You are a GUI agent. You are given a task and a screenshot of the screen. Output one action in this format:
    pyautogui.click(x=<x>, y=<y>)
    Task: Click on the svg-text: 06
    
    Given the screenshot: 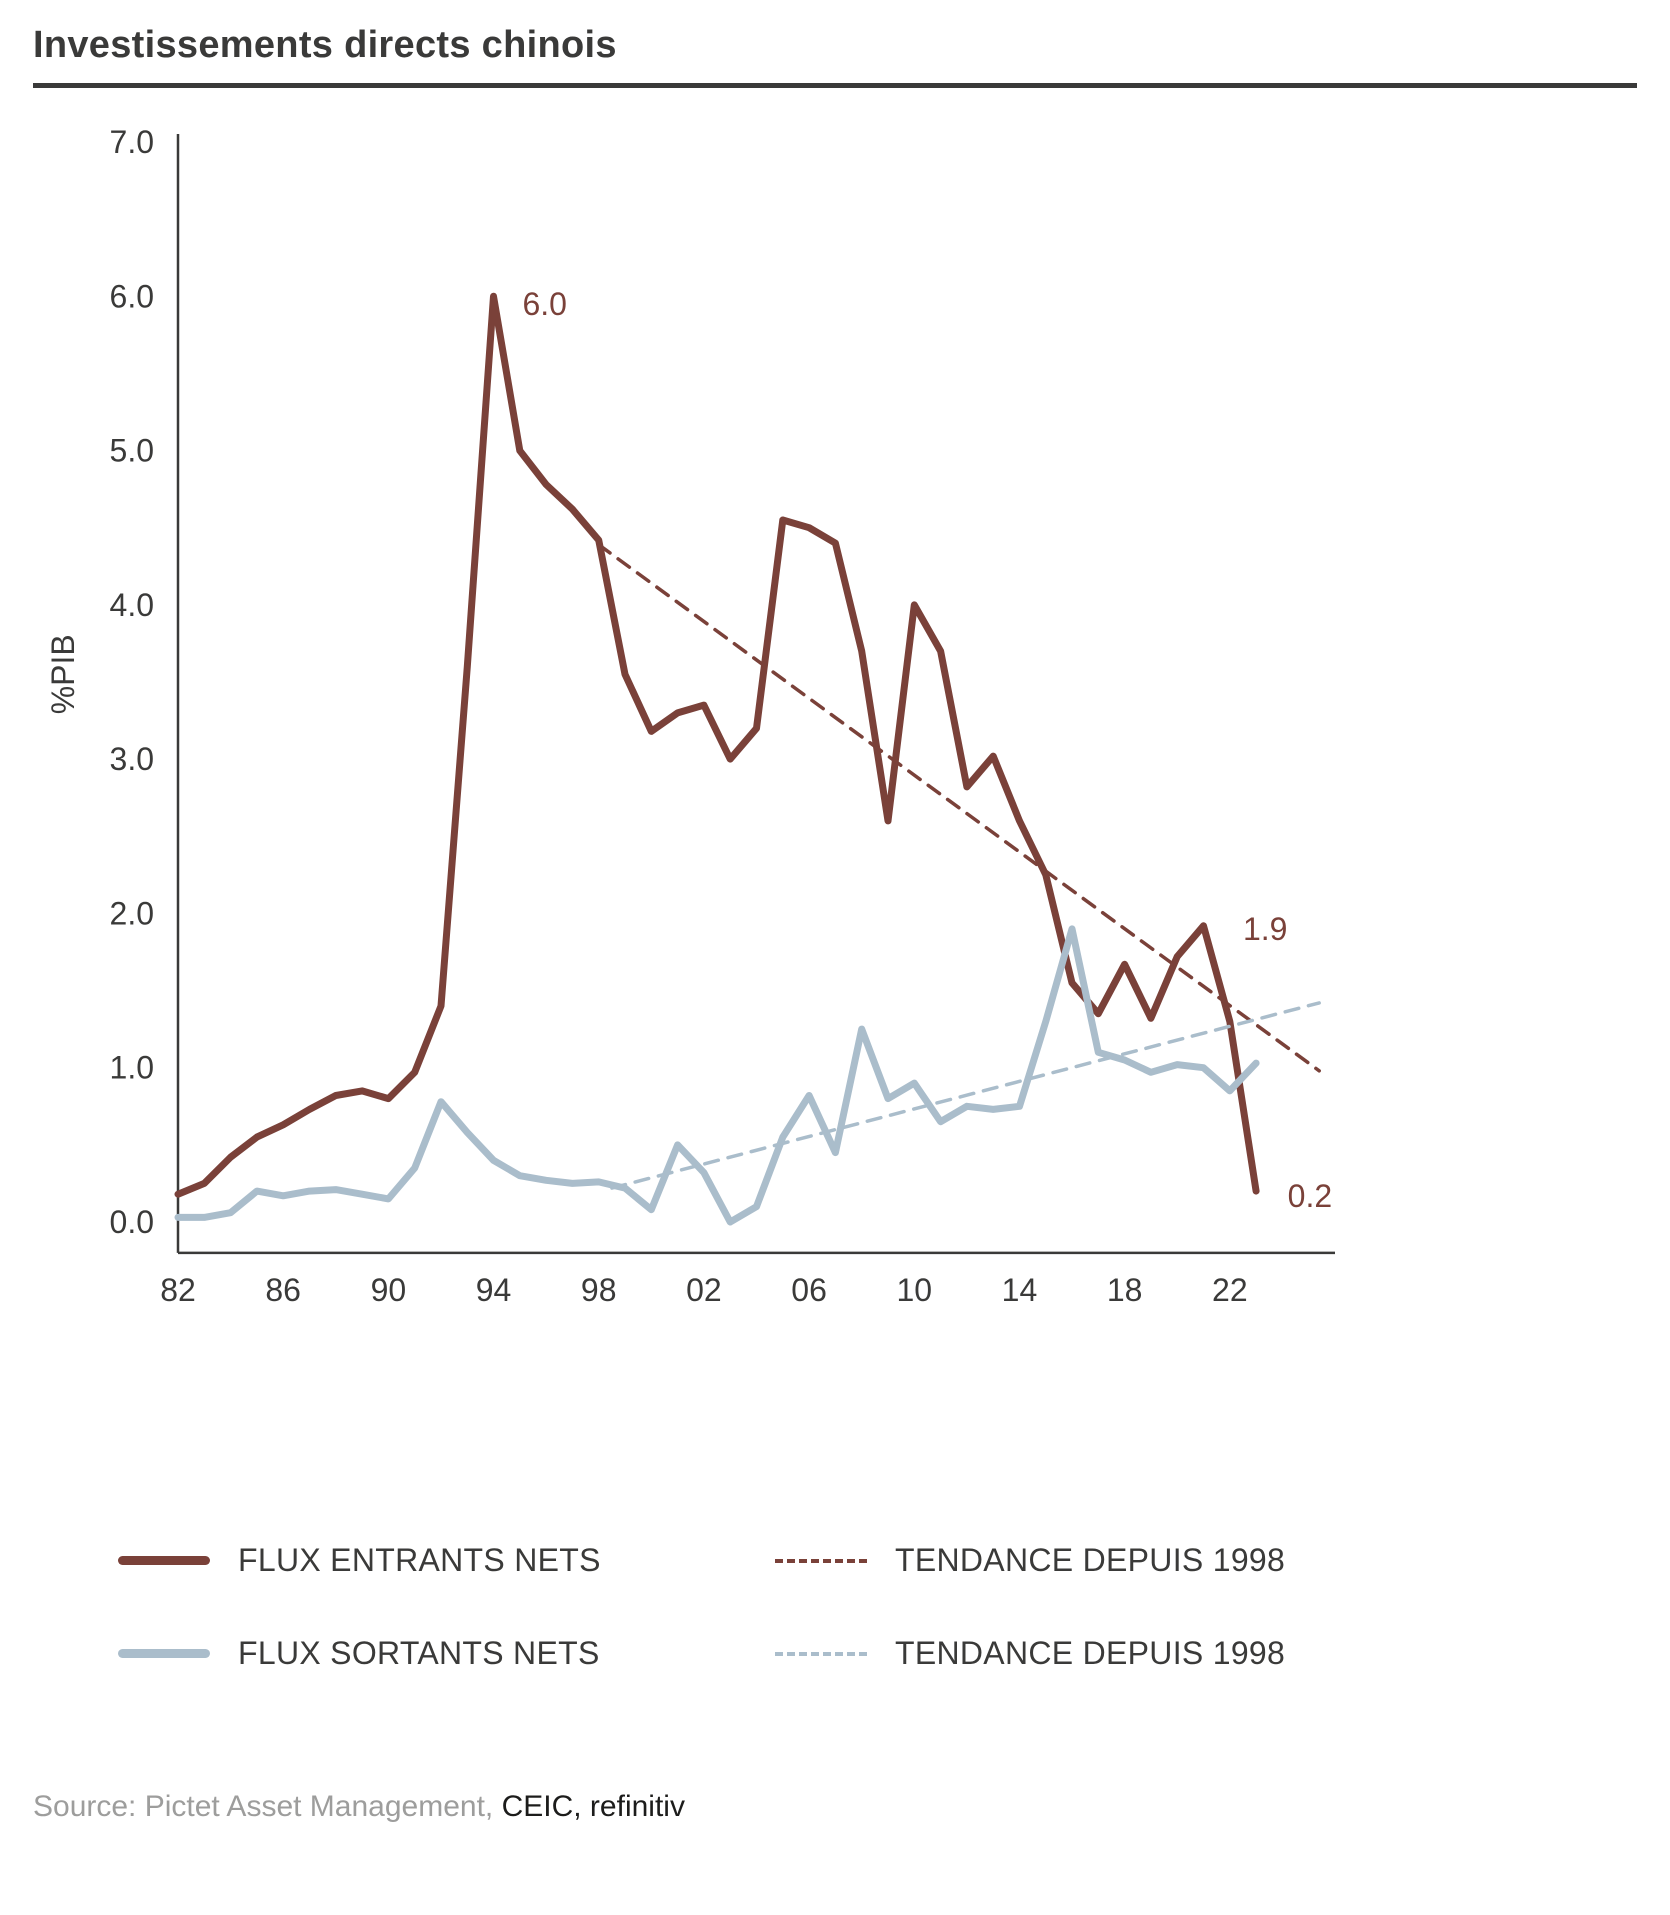 What is the action you would take?
    pyautogui.click(x=809, y=1290)
    